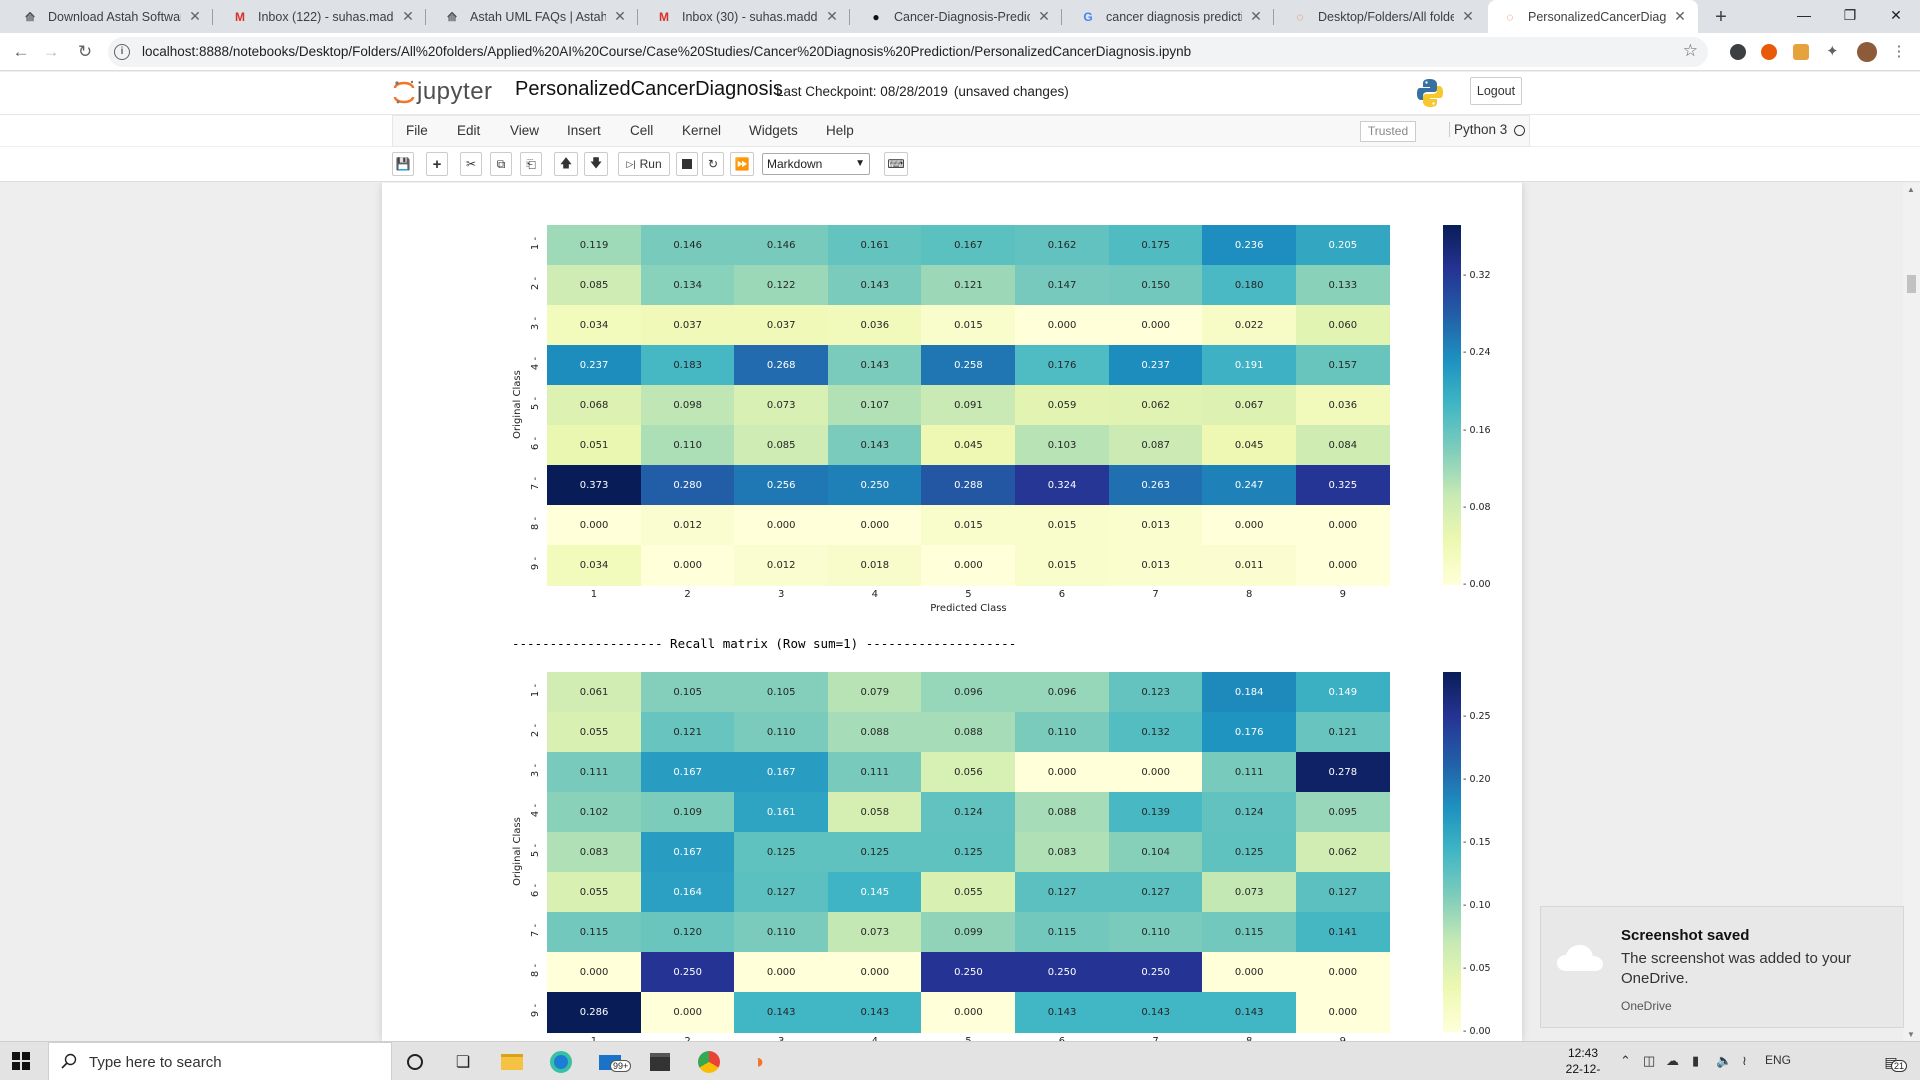 Image resolution: width=1920 pixels, height=1080 pixels. Describe the element at coordinates (816, 164) in the screenshot. I see `cell-type-select: Markdown ▼` at that location.